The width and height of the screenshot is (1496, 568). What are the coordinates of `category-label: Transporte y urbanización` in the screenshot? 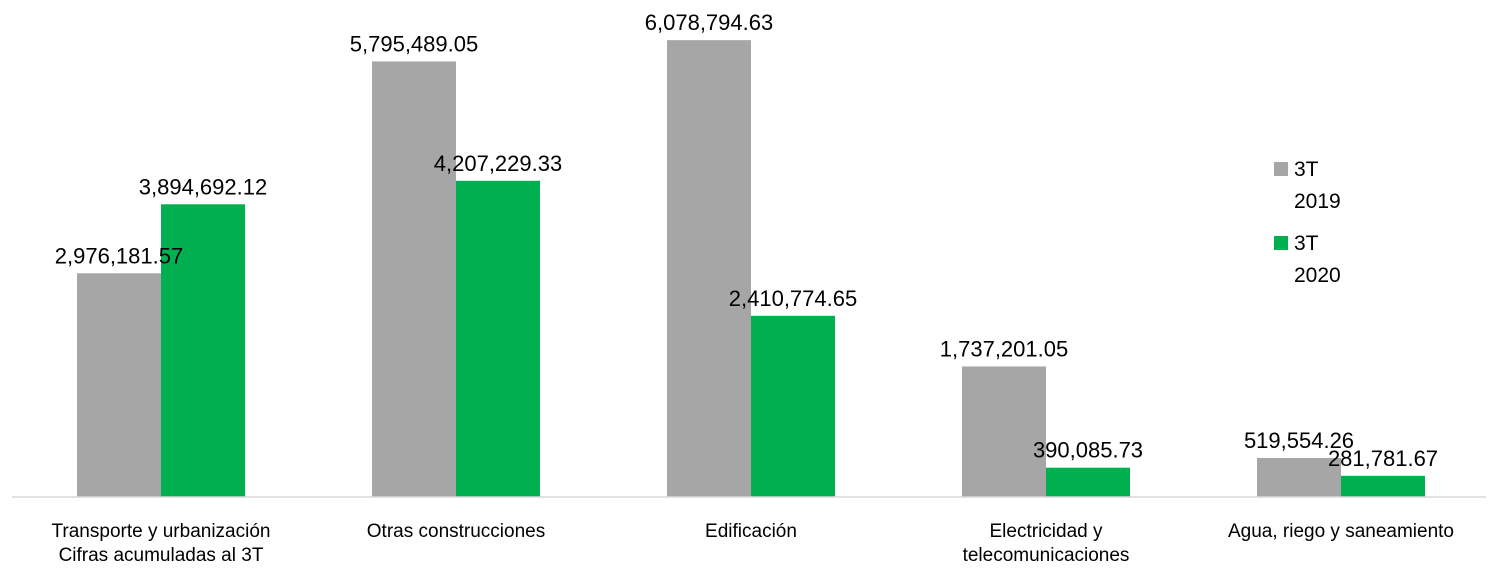 It's located at (161, 531).